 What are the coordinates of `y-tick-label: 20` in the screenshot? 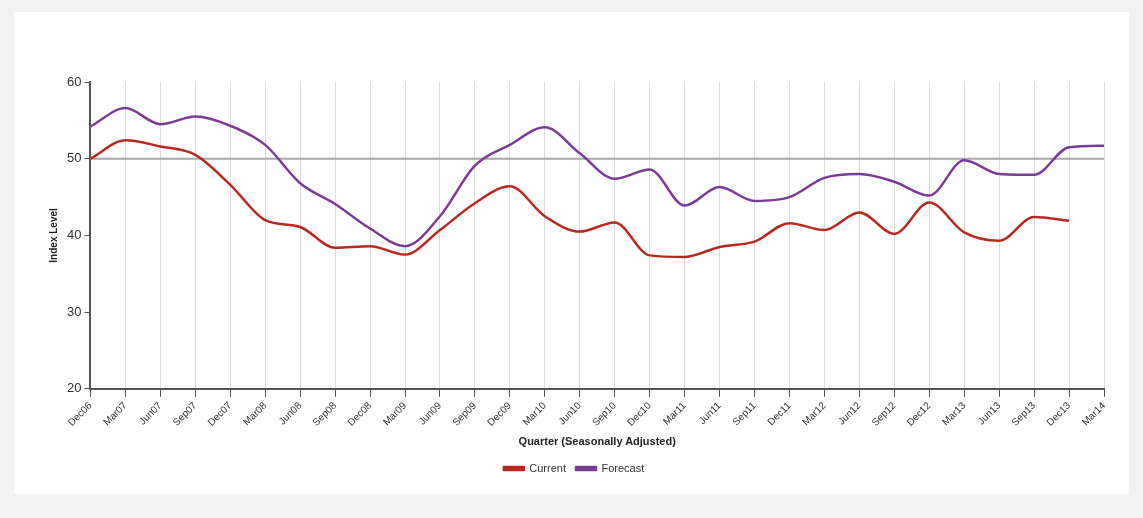 It's located at (74, 388).